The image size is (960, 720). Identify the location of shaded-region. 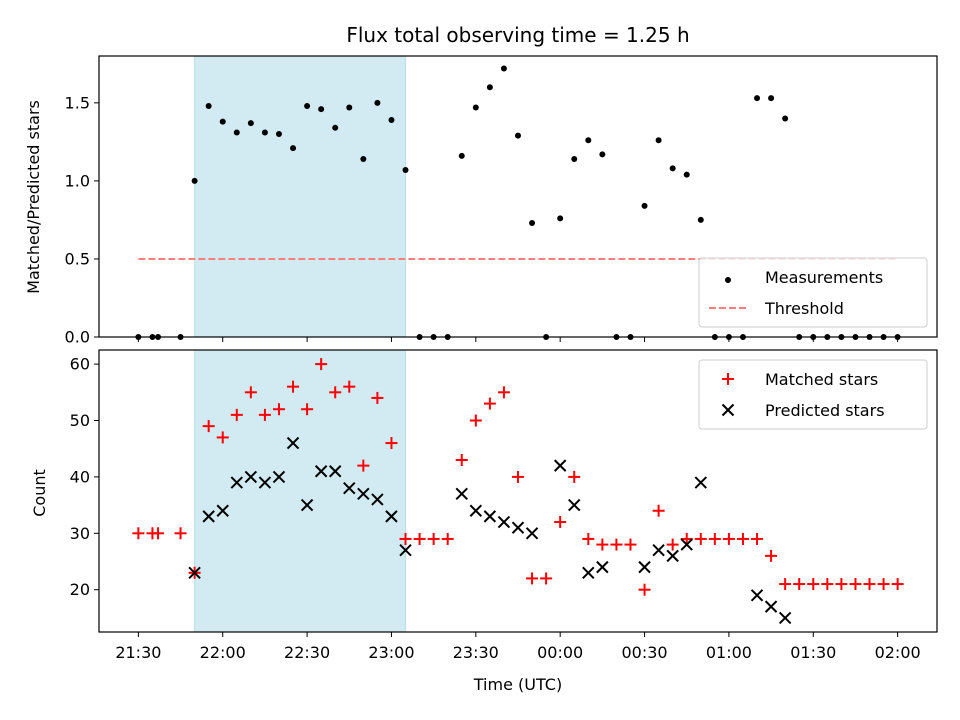
(300, 491).